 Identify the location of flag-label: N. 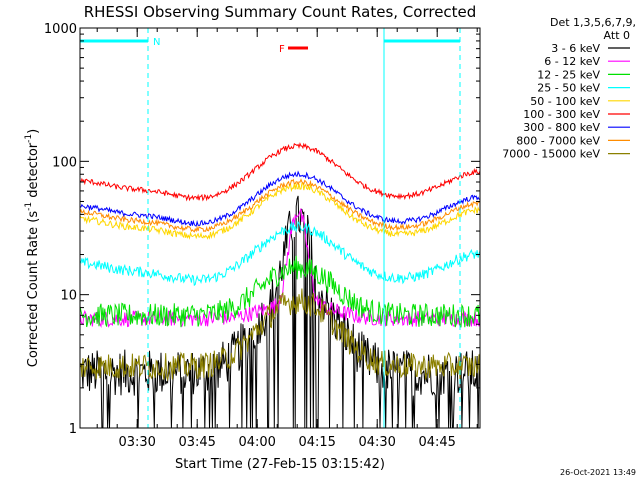
(156, 42).